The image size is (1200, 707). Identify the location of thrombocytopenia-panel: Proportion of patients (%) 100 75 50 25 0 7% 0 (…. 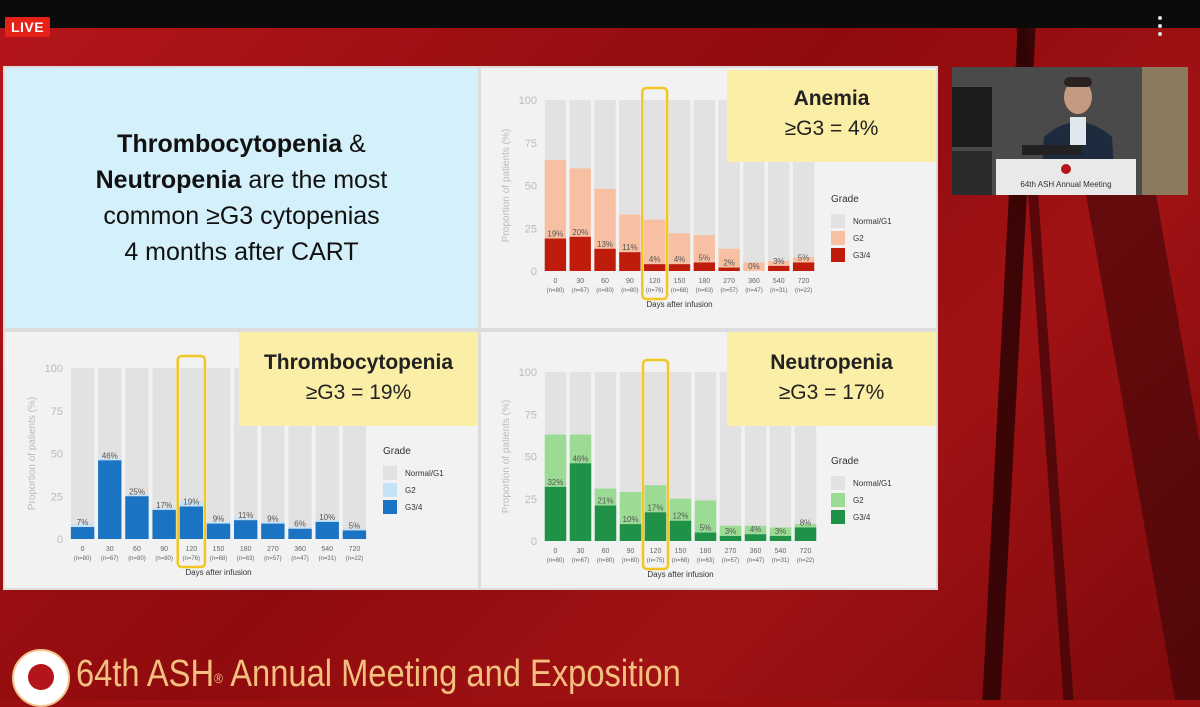
(241, 460).